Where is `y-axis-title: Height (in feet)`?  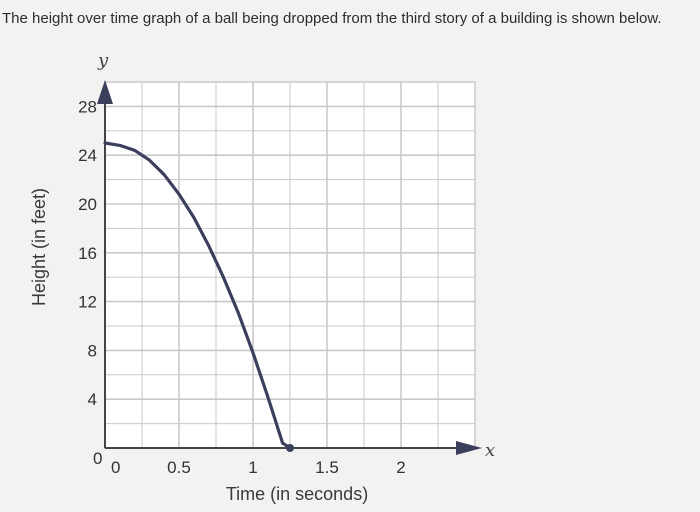 y-axis-title: Height (in feet) is located at coordinates (39, 247).